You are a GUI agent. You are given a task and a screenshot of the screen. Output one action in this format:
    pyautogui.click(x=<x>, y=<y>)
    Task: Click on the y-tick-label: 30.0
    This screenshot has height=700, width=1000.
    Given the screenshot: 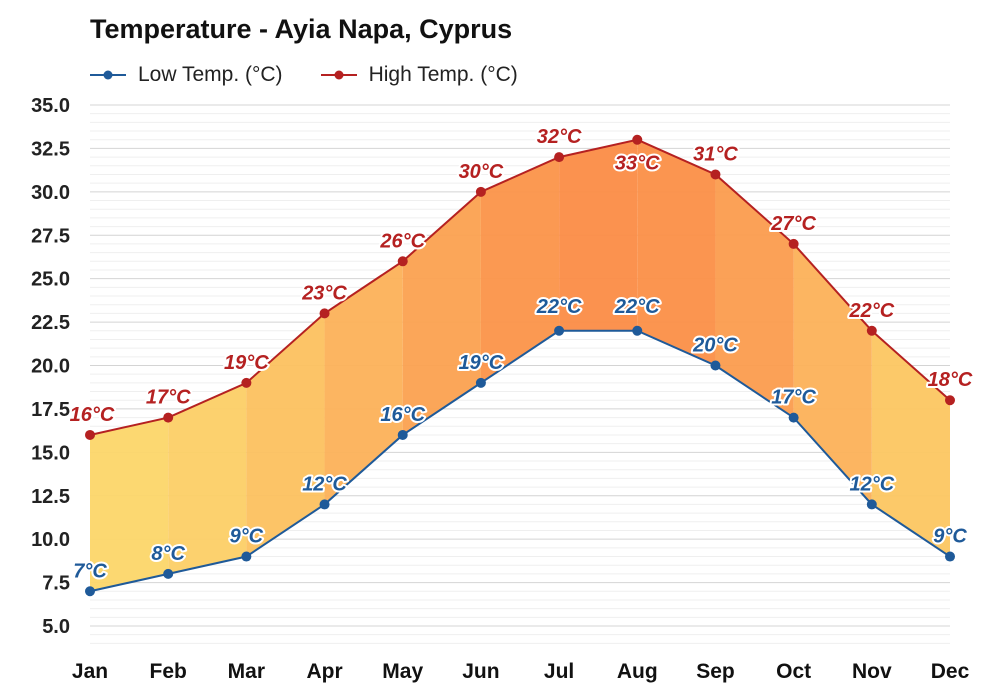 What is the action you would take?
    pyautogui.click(x=50, y=193)
    